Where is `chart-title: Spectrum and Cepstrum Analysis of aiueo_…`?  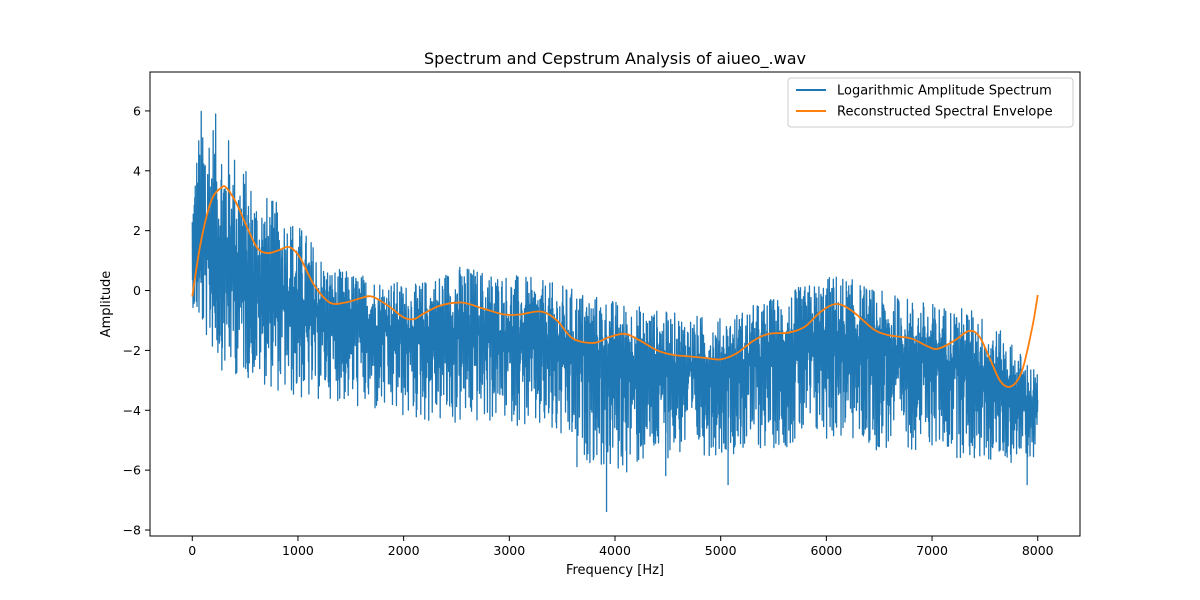 chart-title: Spectrum and Cepstrum Analysis of aiueo_… is located at coordinates (615, 59).